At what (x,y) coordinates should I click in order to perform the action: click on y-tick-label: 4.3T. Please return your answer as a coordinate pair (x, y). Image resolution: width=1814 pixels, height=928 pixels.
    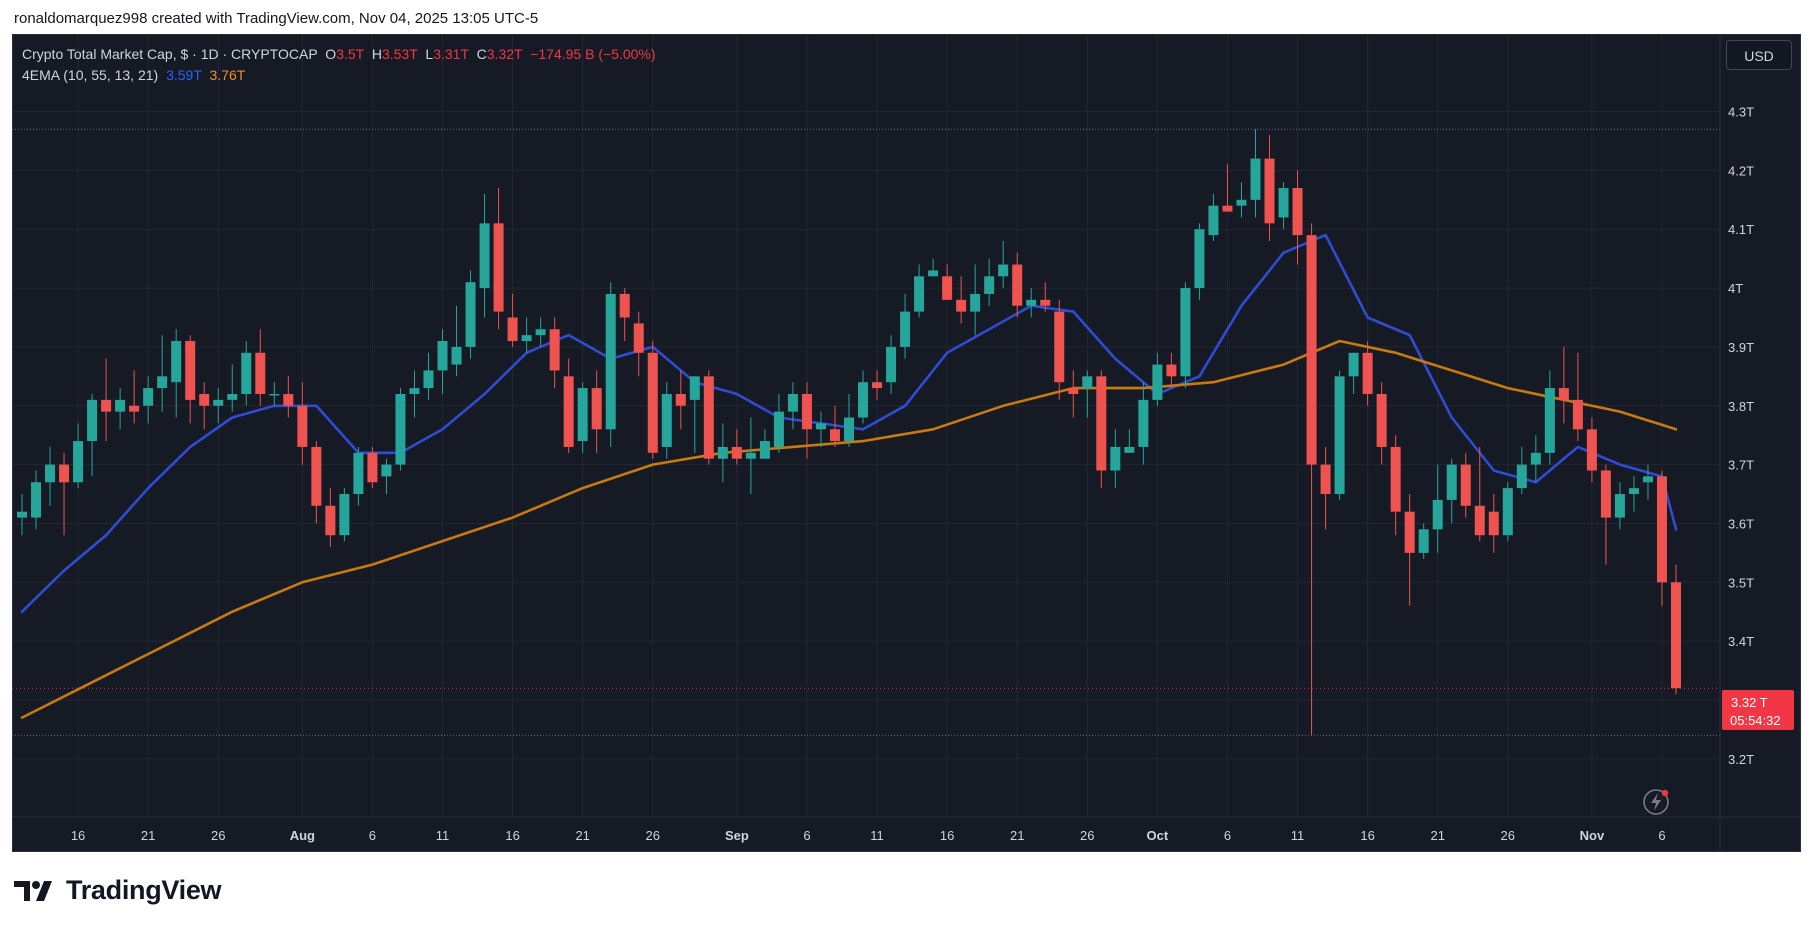
    Looking at the image, I should click on (1741, 112).